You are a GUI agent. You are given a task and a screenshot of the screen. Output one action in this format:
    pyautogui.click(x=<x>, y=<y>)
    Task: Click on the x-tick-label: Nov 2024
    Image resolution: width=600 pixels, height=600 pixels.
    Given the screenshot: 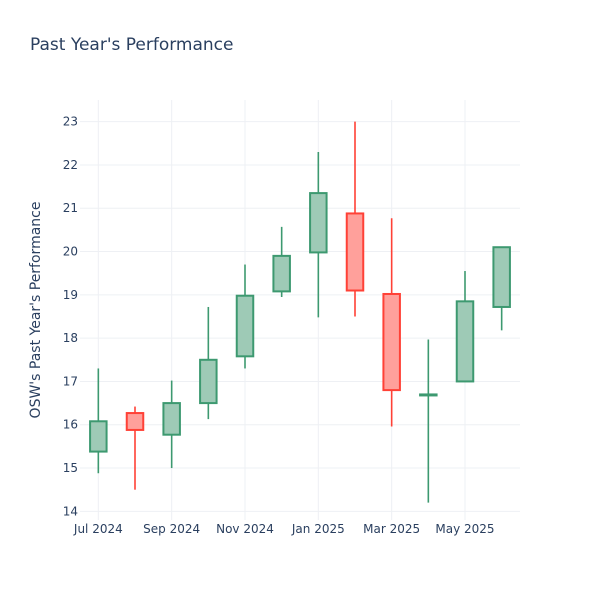 What is the action you would take?
    pyautogui.click(x=245, y=529)
    